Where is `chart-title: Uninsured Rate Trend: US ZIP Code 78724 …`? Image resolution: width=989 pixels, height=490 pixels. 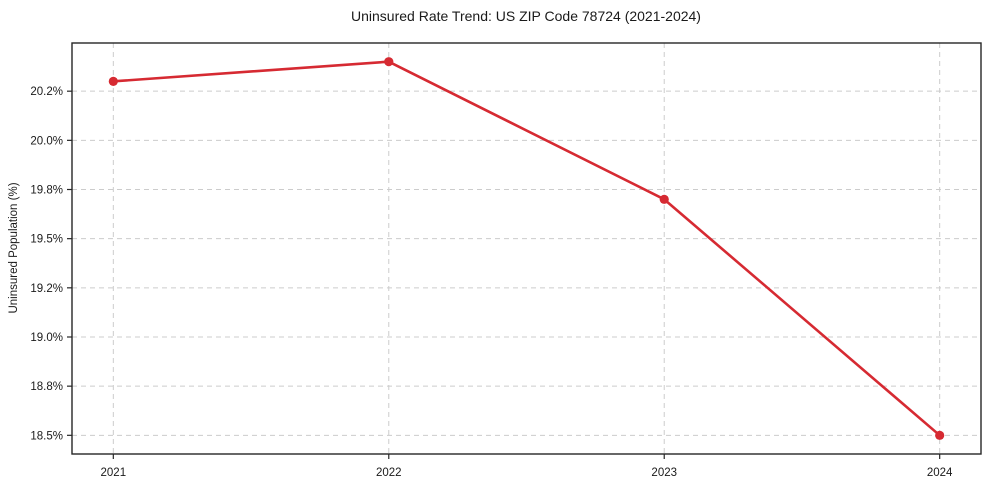 chart-title: Uninsured Rate Trend: US ZIP Code 78724 … is located at coordinates (526, 16).